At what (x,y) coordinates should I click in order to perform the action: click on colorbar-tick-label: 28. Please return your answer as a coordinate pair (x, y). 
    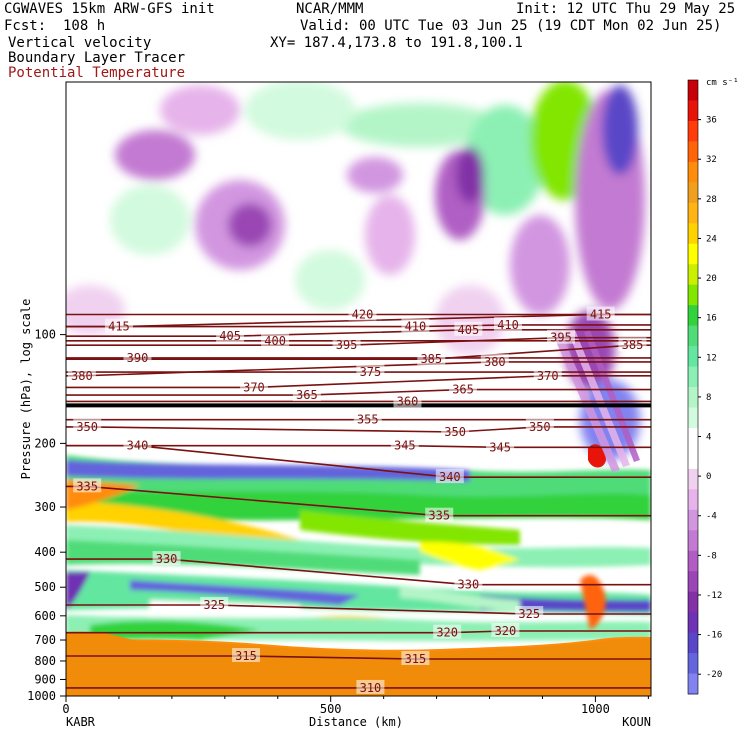
    Looking at the image, I should click on (711, 200).